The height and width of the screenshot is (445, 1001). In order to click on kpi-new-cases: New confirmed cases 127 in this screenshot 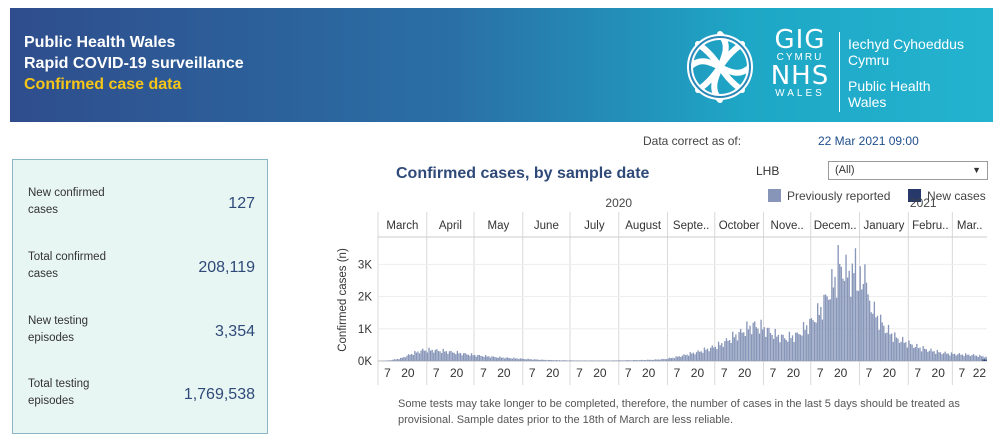, I will do `click(141, 205)`.